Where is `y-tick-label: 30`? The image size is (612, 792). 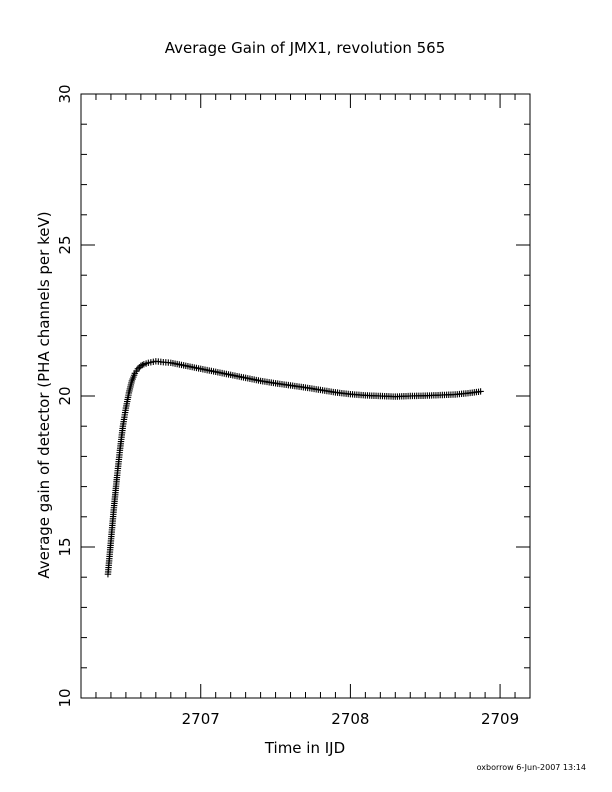 y-tick-label: 30 is located at coordinates (65, 93).